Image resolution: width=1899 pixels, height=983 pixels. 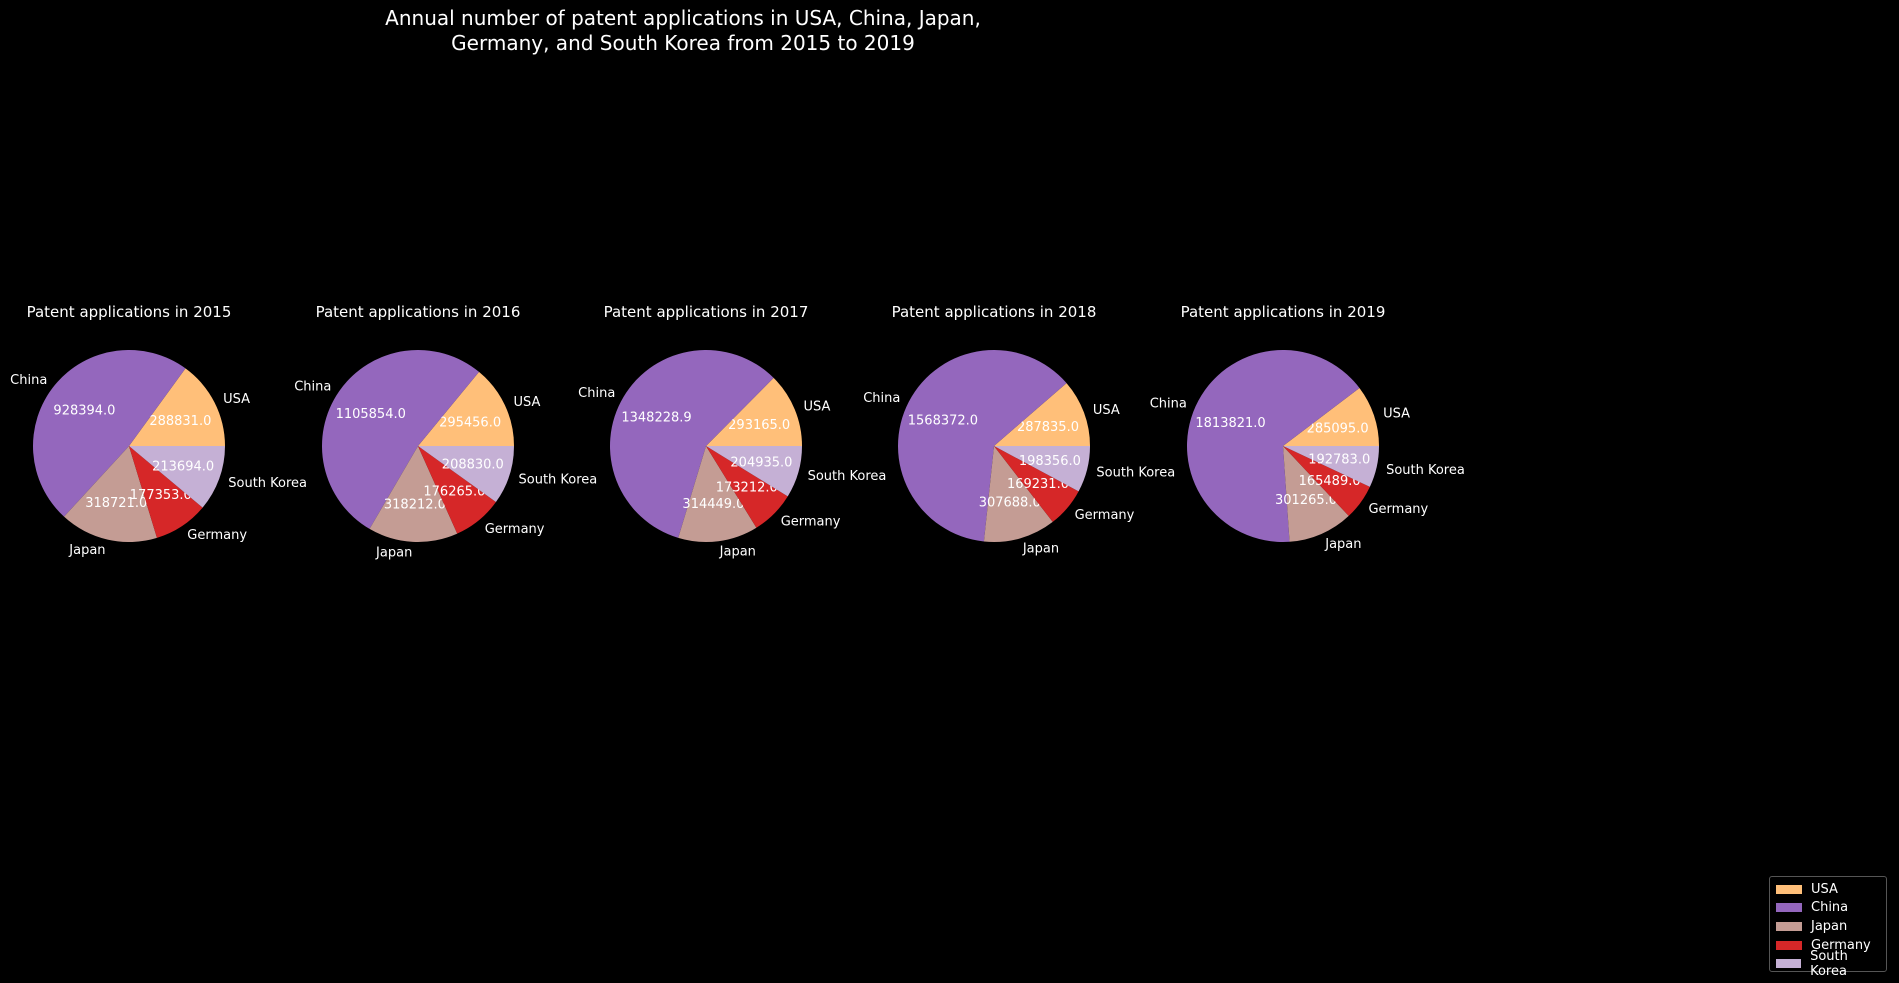 I want to click on pie-title: Patent applications in 2019, so click(x=1283, y=312).